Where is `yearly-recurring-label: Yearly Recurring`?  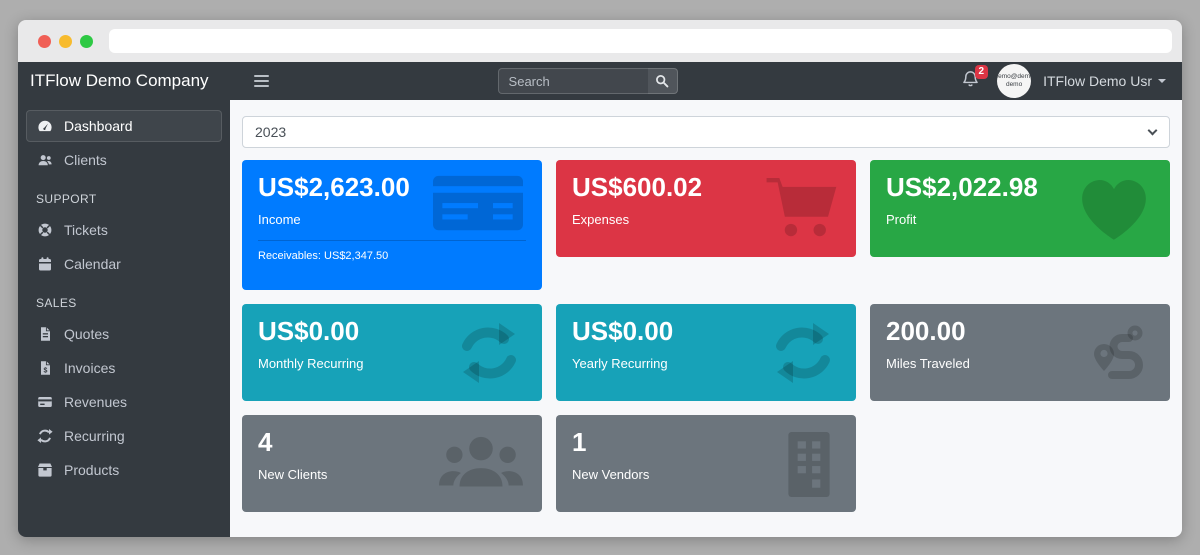
yearly-recurring-label: Yearly Recurring is located at coordinates (620, 363).